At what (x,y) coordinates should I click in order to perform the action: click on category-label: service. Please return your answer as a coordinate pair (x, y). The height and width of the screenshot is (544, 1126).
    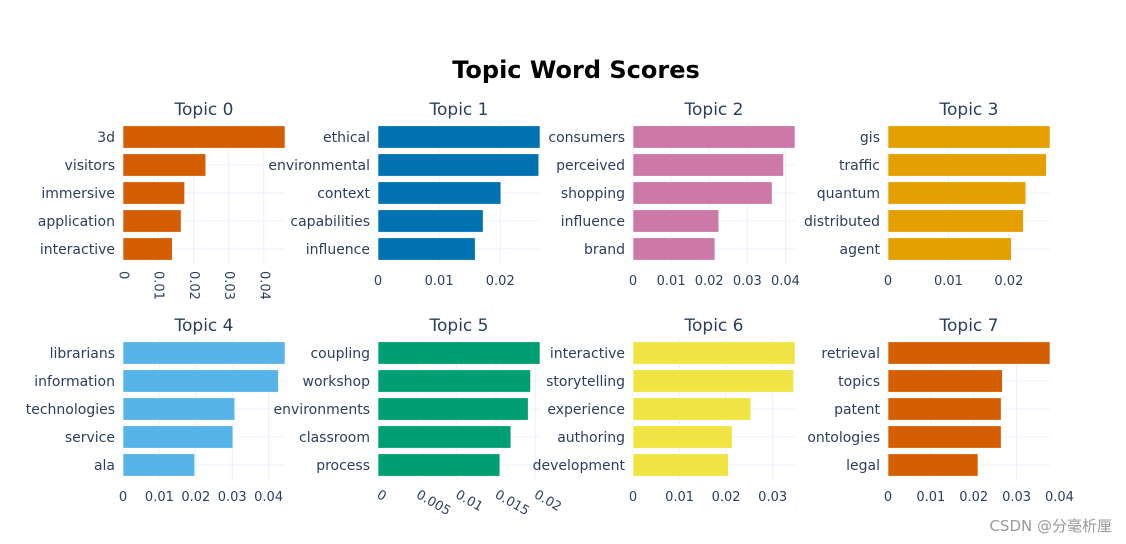
    Looking at the image, I should click on (90, 438).